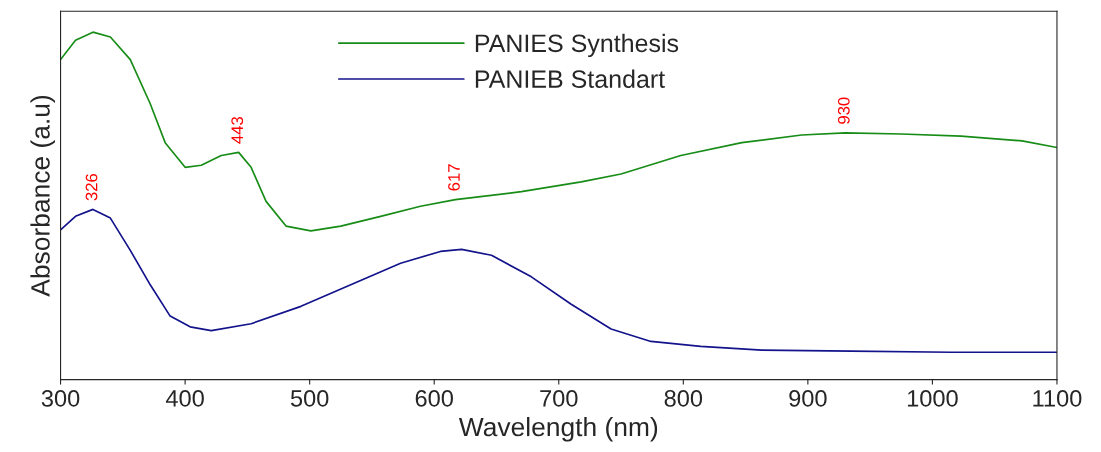  Describe the element at coordinates (558, 429) in the screenshot. I see `x-axis-title: Wavelength (nm)` at that location.